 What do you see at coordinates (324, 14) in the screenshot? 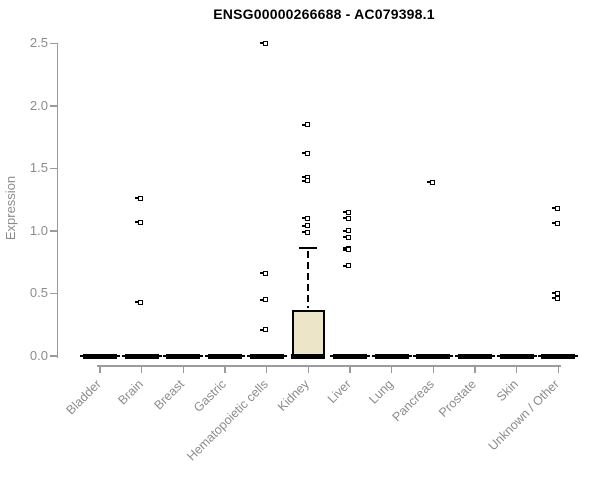
I see `chart-title: ENSG00000266688 - AC079398.1` at bounding box center [324, 14].